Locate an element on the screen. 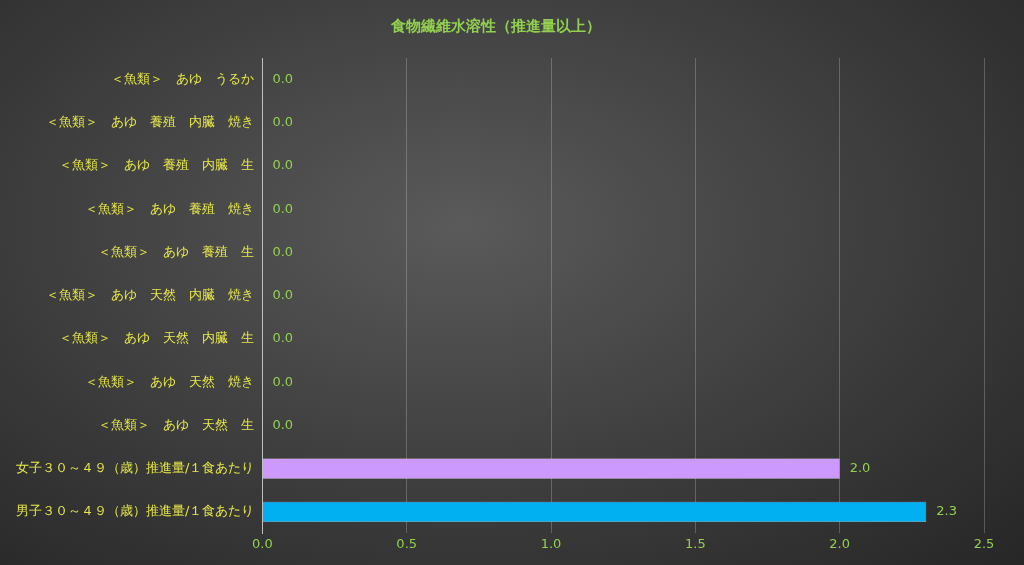 The image size is (1024, 565). x-tick-label: 1.5 is located at coordinates (695, 543).